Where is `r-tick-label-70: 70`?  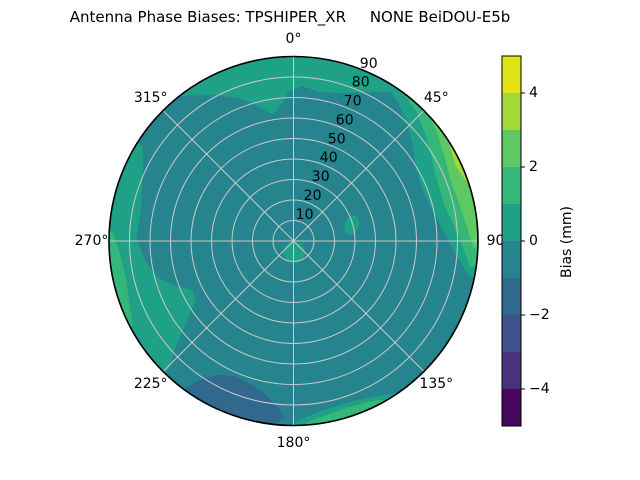 r-tick-label-70: 70 is located at coordinates (353, 102).